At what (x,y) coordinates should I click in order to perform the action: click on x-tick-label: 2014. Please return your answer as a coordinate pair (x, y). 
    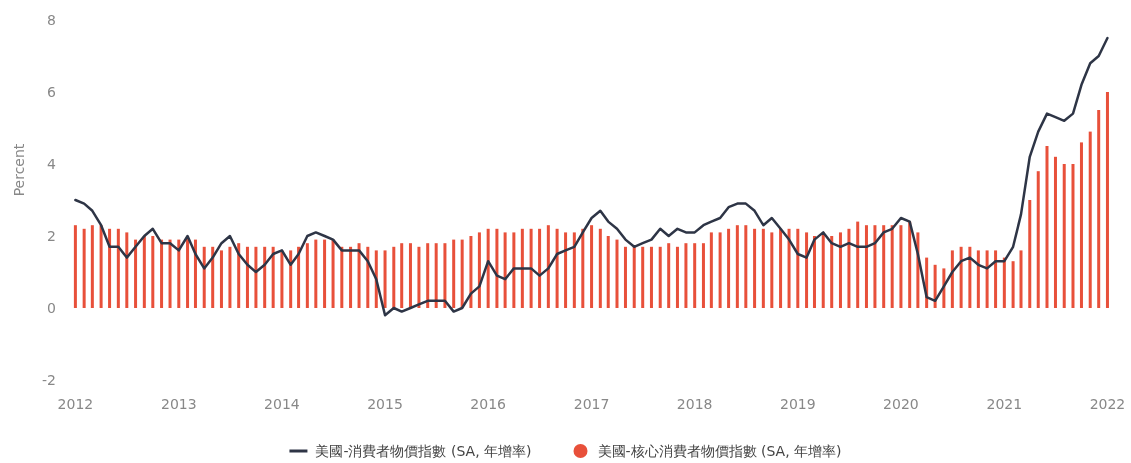
    Looking at the image, I should click on (282, 404).